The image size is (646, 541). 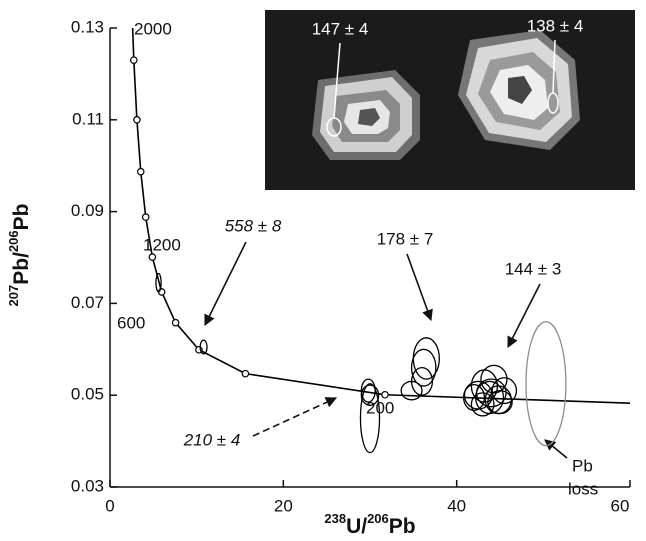 I want to click on age-annotation: 144 ± 3, so click(x=533, y=268).